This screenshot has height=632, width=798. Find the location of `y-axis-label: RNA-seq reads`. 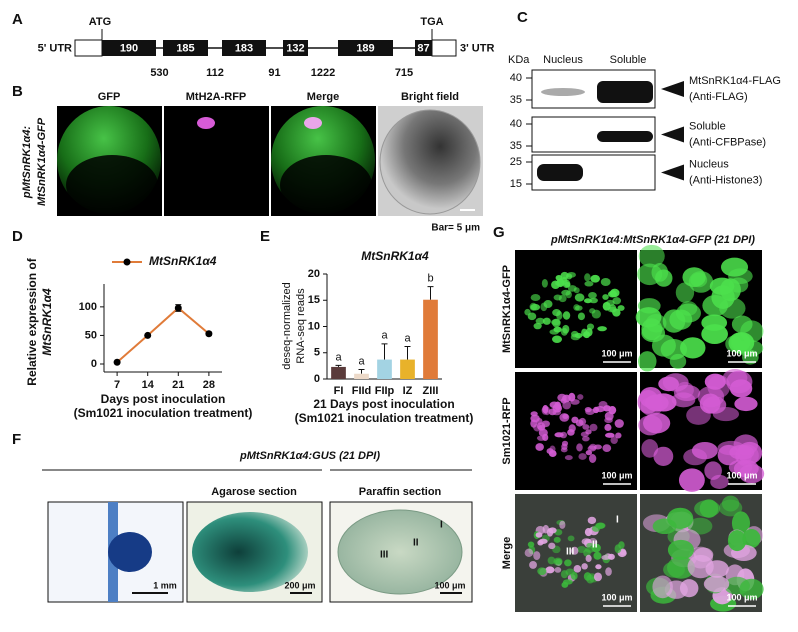

y-axis-label: RNA-seq reads is located at coordinates (301, 326).